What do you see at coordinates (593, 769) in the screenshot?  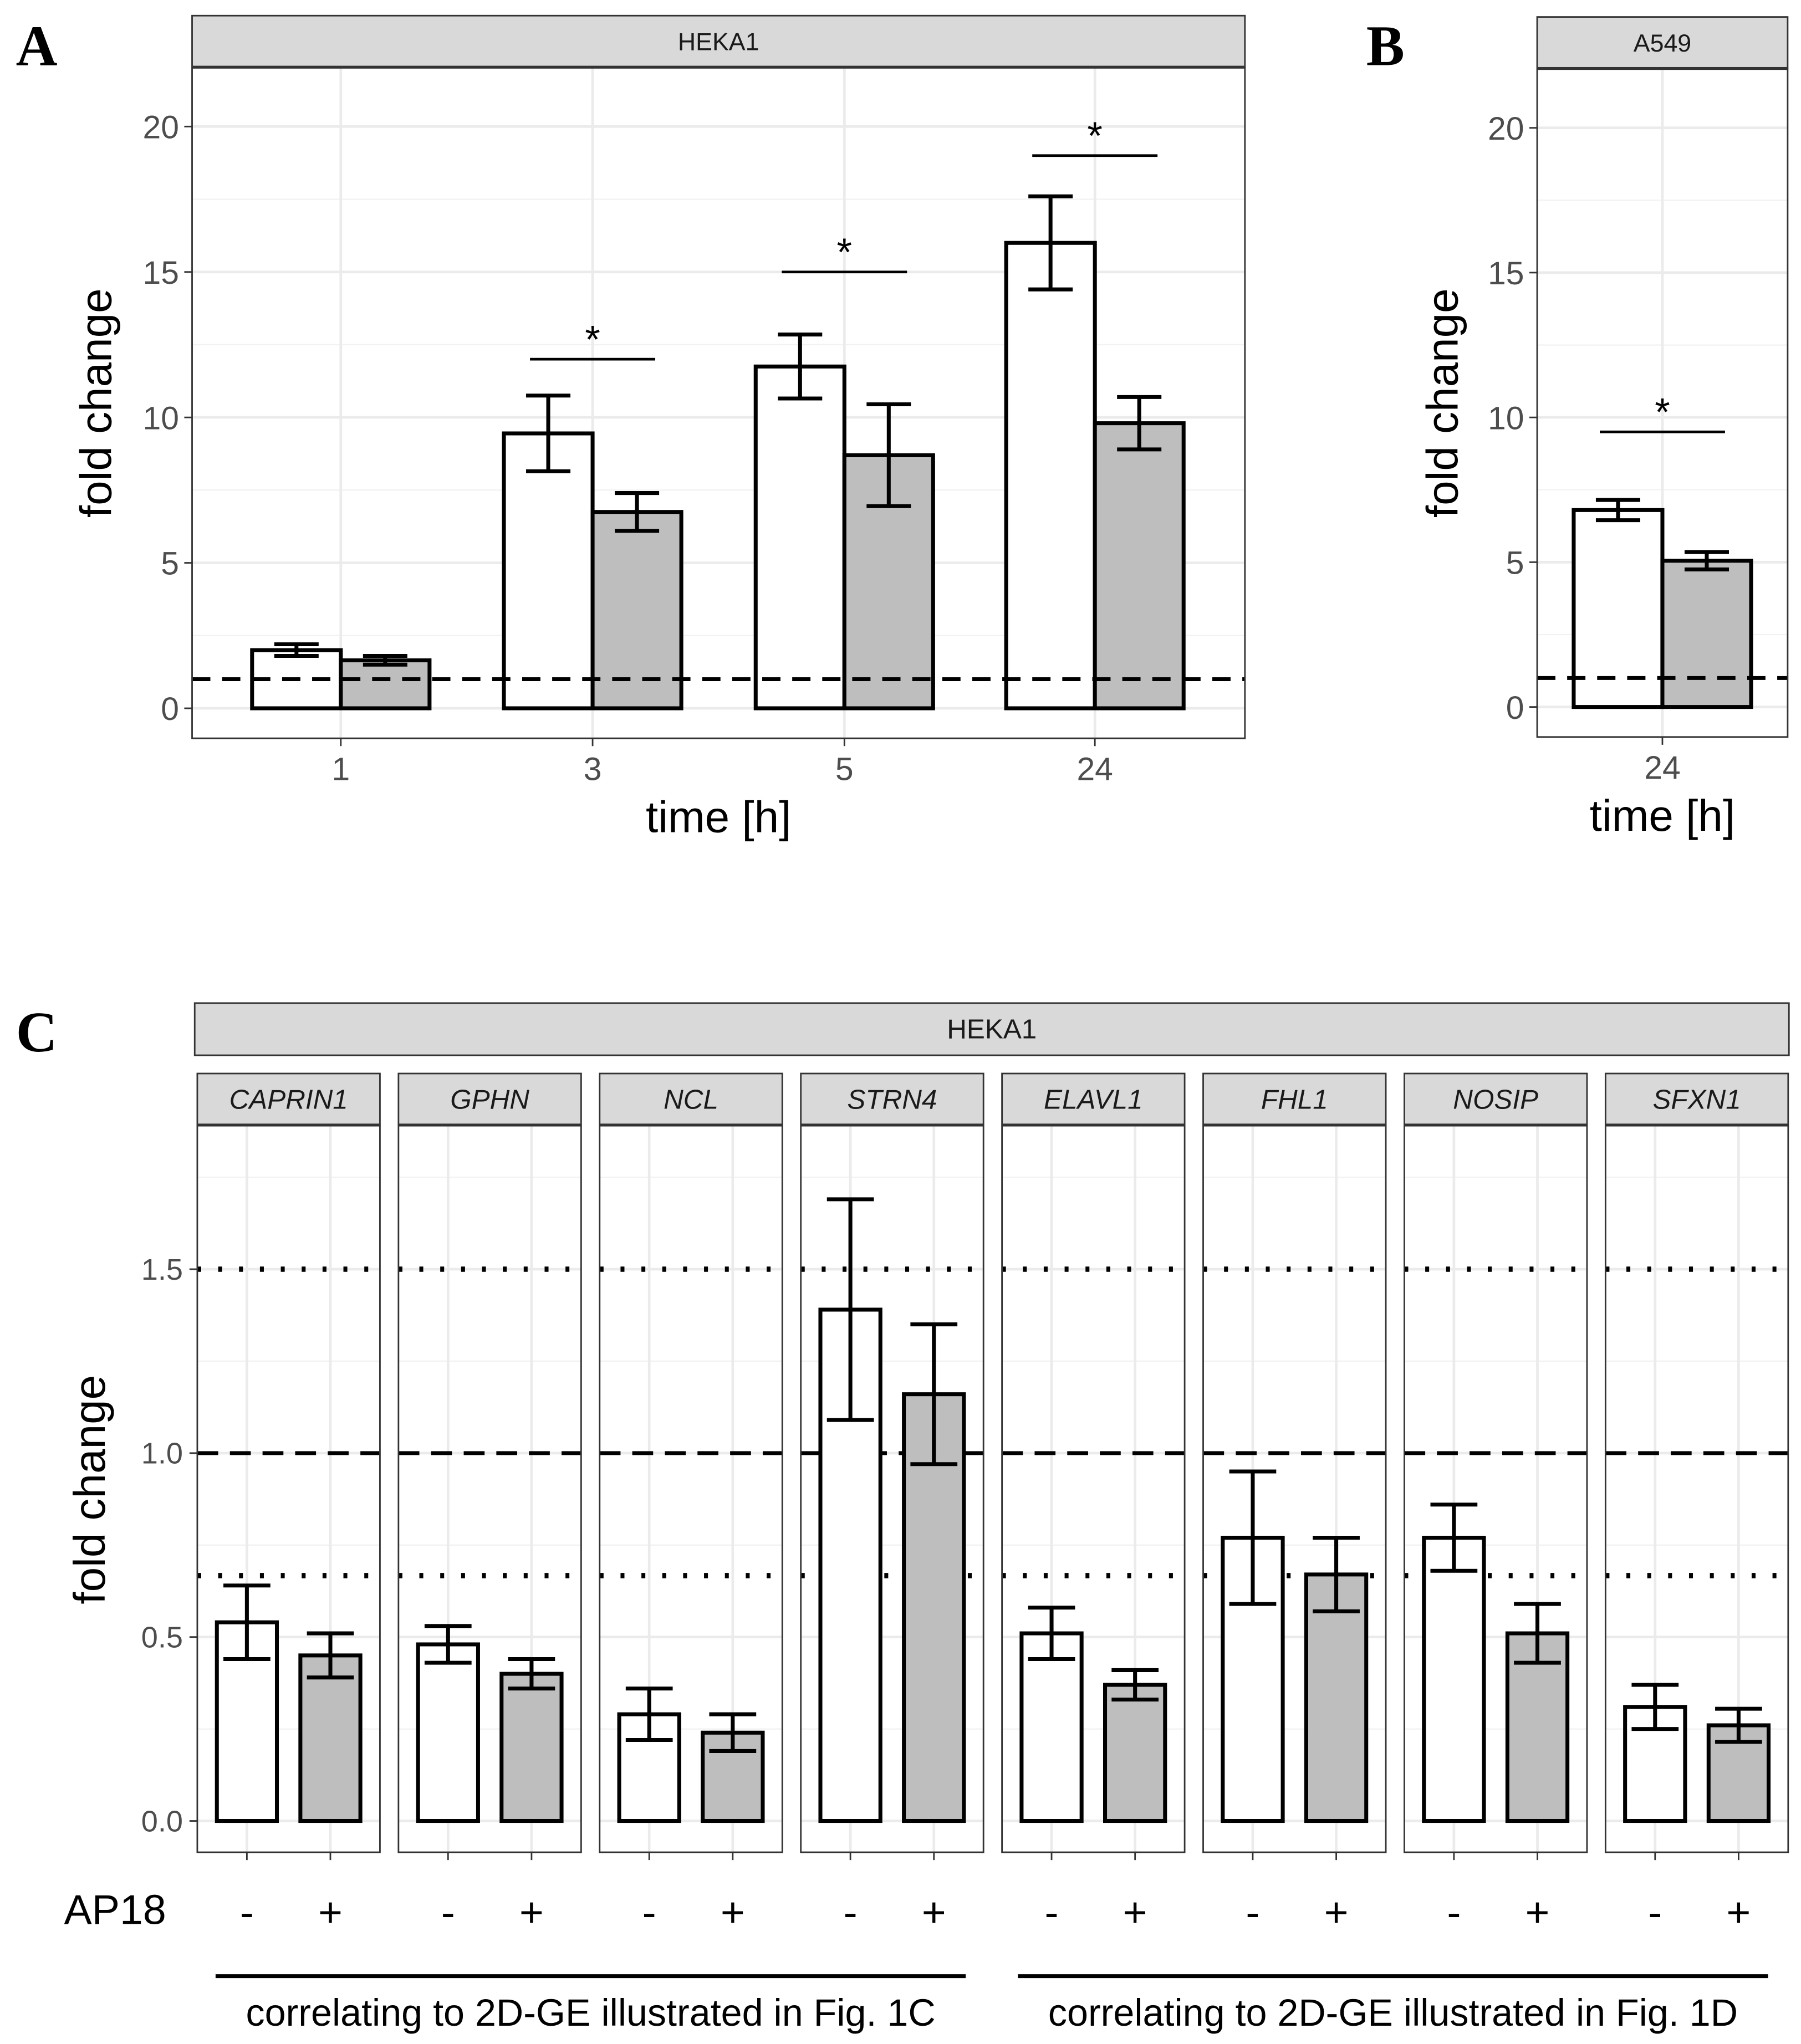 I see `x-tick-label: 3` at bounding box center [593, 769].